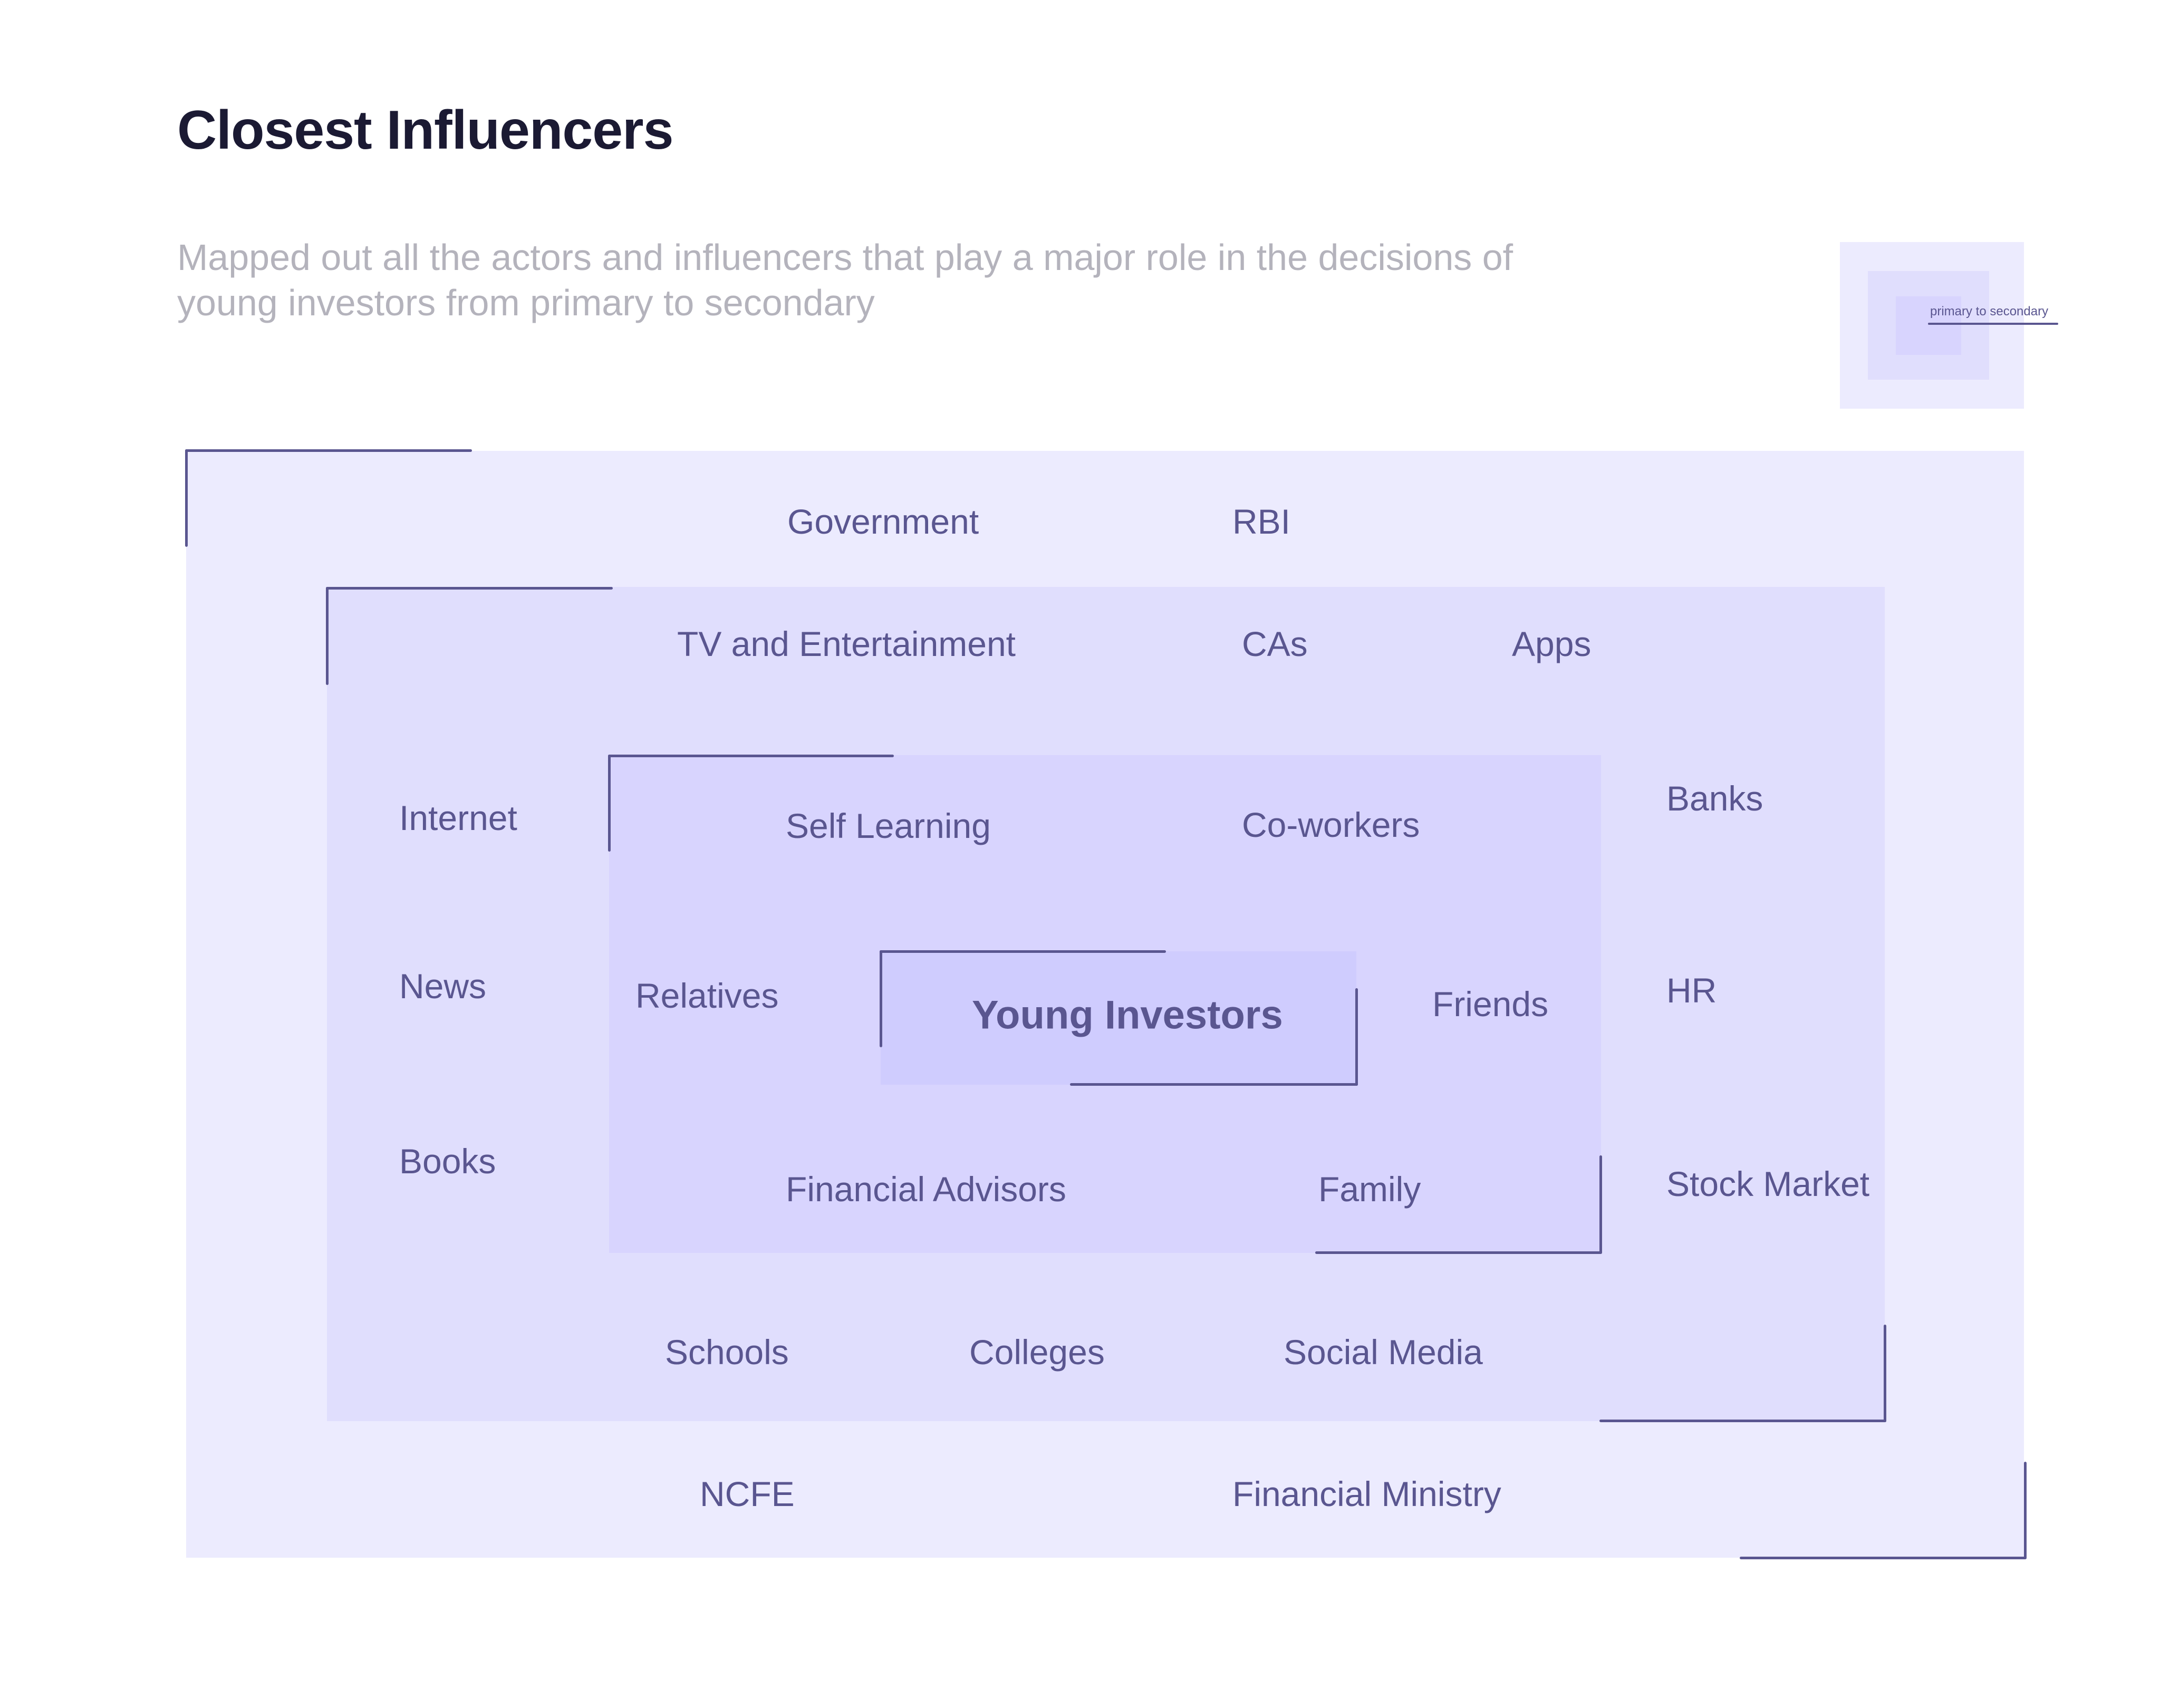 This screenshot has width=2160, height=1708. What do you see at coordinates (1261, 521) in the screenshot?
I see `label-rbi: RBI` at bounding box center [1261, 521].